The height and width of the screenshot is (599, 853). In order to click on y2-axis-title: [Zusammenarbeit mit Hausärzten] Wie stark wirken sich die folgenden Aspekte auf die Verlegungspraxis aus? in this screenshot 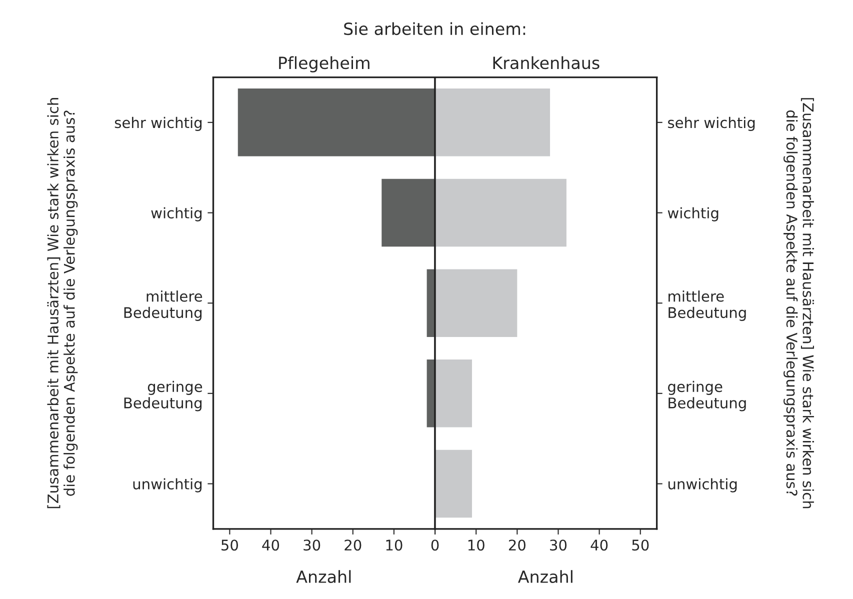, I will do `click(799, 303)`.